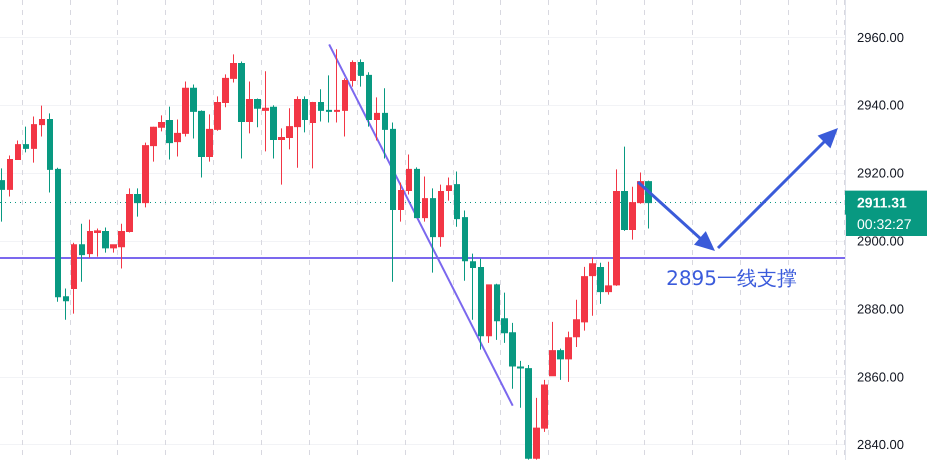 This screenshot has width=927, height=460. I want to click on y-tick-label: 2840.00, so click(880, 444).